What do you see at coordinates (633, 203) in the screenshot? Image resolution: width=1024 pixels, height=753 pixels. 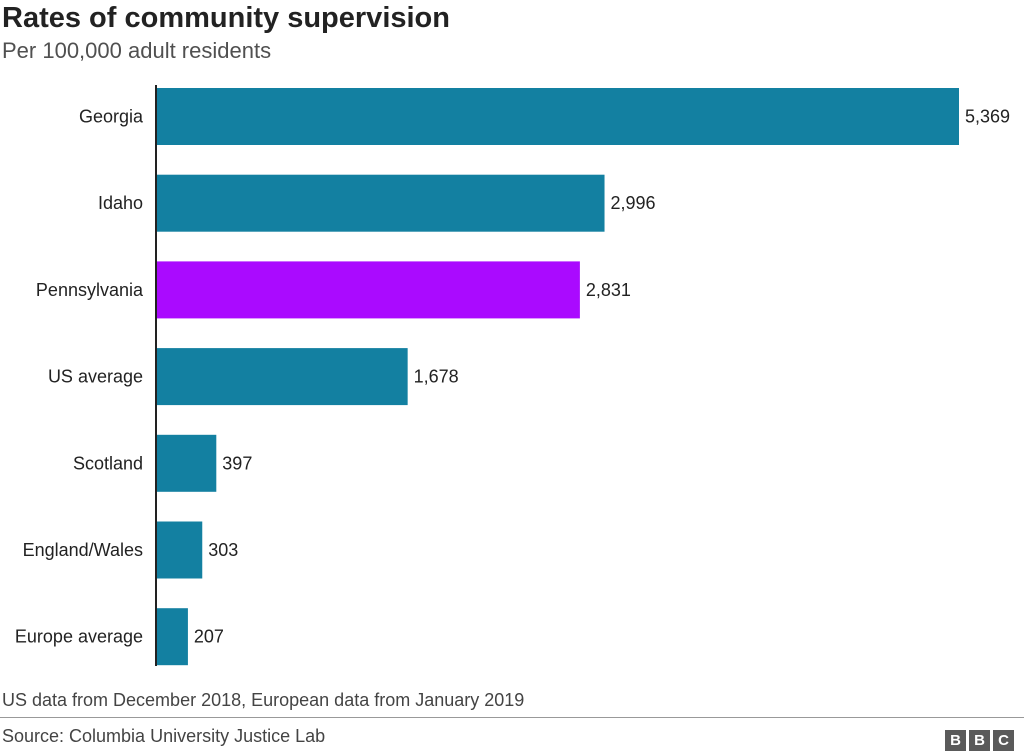 I see `value-label: 2,996` at bounding box center [633, 203].